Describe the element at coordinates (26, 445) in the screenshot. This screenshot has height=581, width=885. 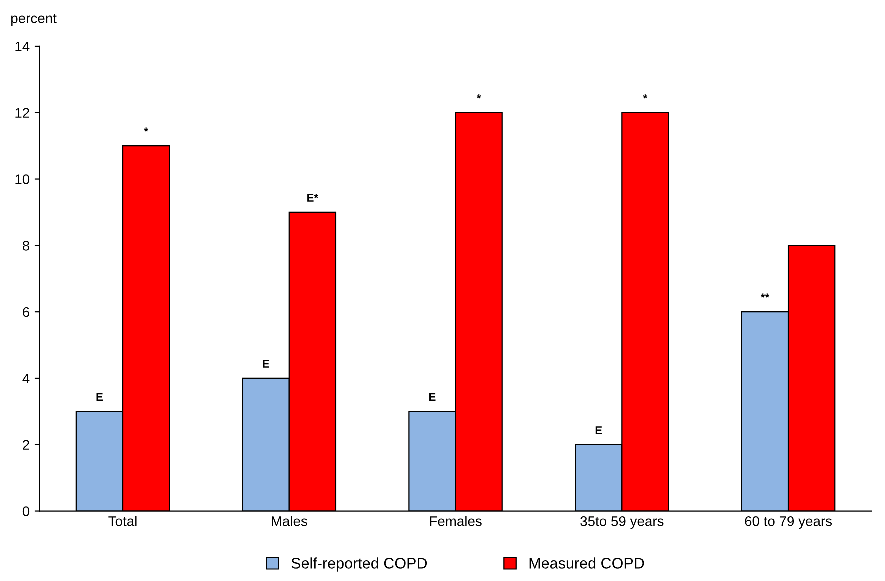
I see `y-tick-label: 2` at that location.